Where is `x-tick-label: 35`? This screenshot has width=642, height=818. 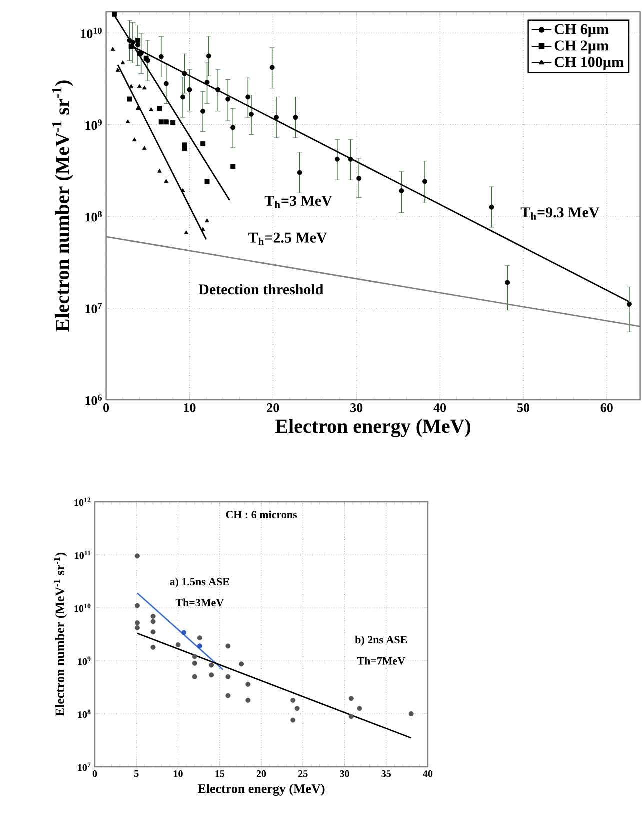 x-tick-label: 35 is located at coordinates (387, 774).